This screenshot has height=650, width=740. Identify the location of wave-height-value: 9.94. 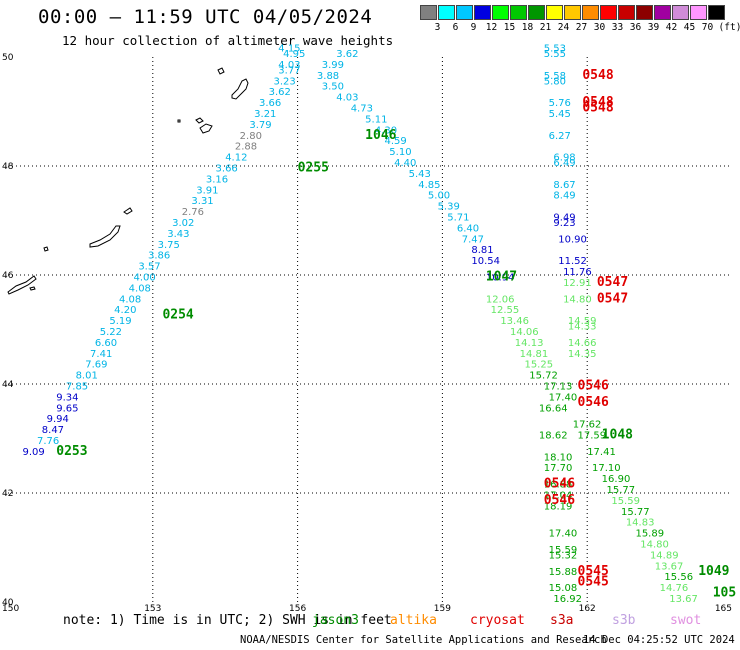
(58, 419).